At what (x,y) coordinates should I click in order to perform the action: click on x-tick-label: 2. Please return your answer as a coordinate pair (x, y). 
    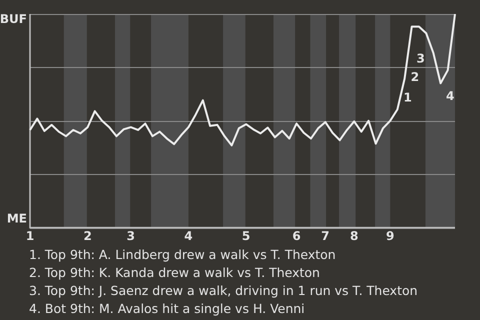
    Looking at the image, I should click on (87, 235).